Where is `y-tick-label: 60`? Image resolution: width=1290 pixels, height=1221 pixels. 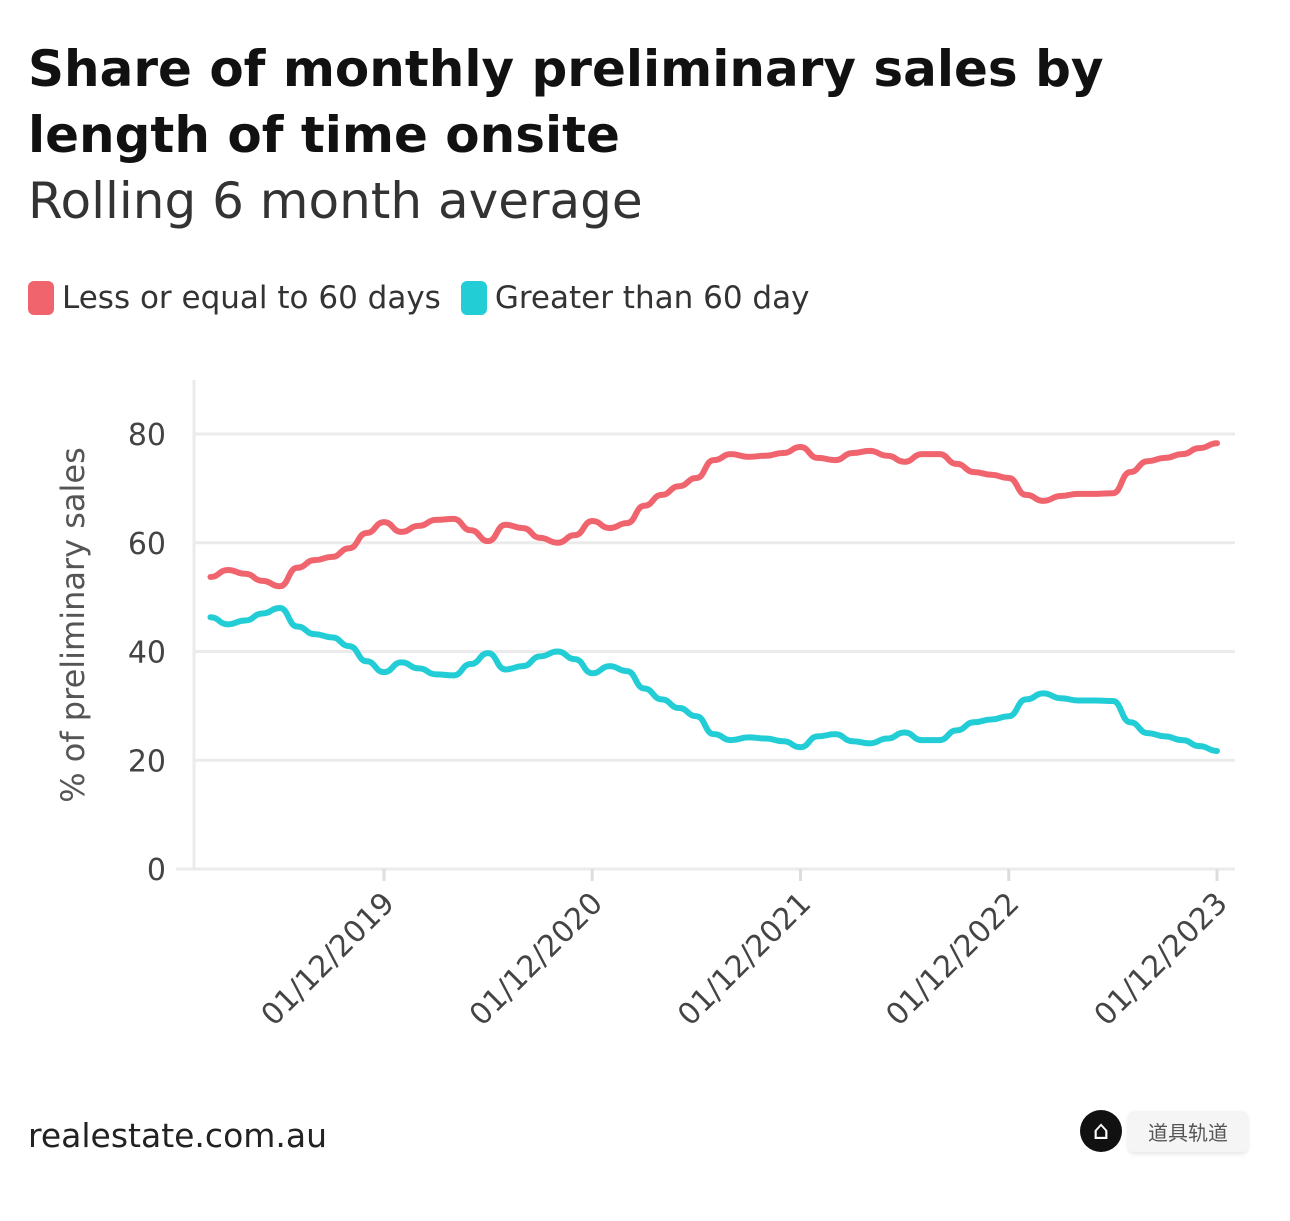 y-tick-label: 60 is located at coordinates (147, 544).